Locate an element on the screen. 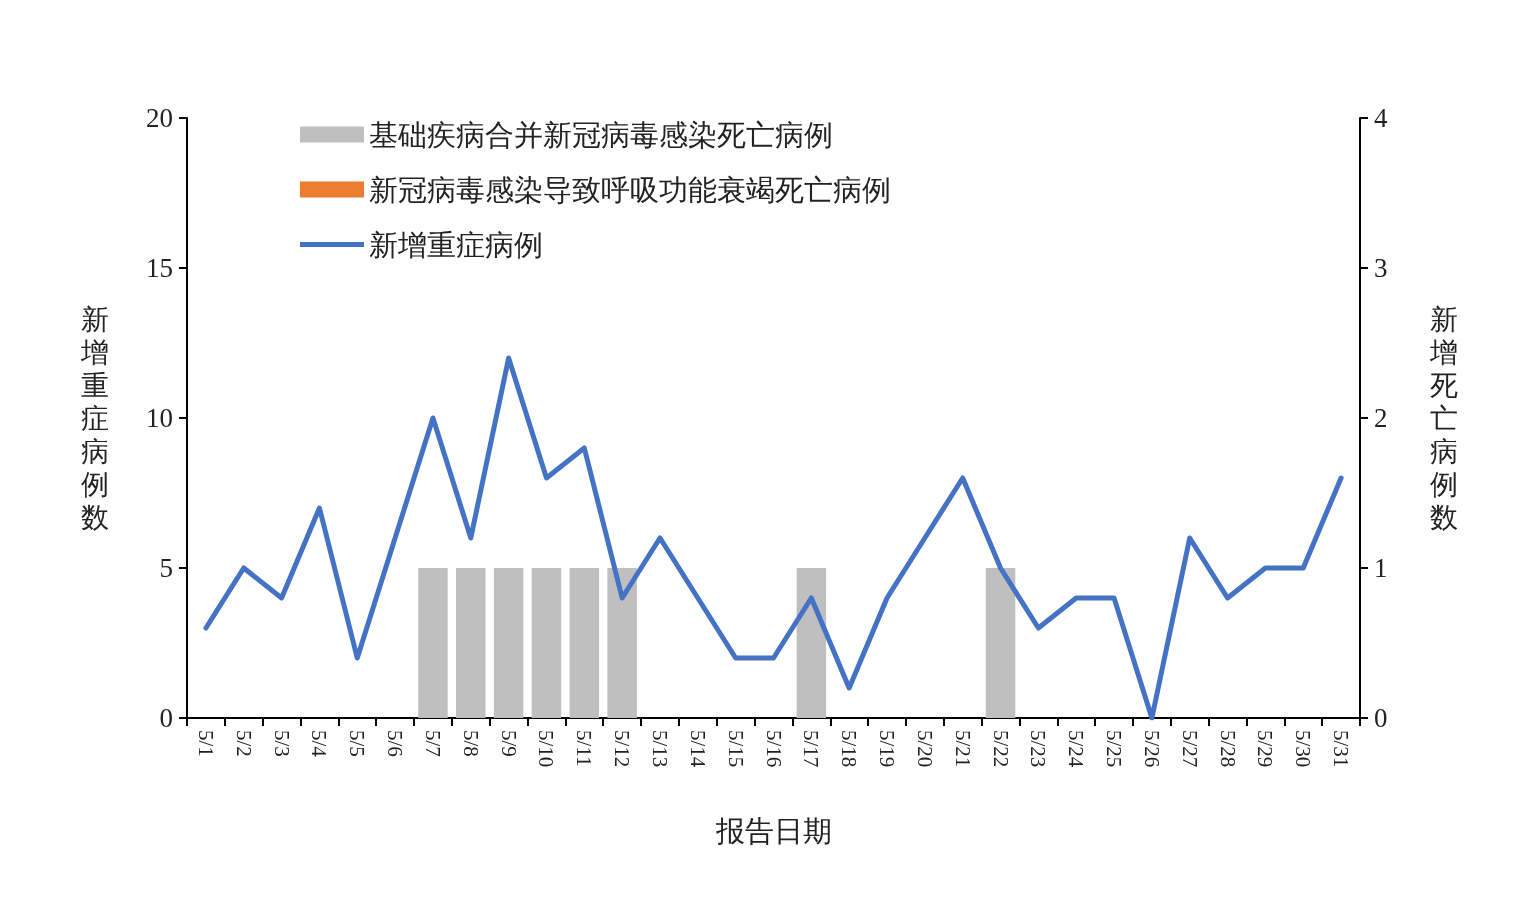 The width and height of the screenshot is (1538, 911). x-tick-label: 5/1 is located at coordinates (205, 743).